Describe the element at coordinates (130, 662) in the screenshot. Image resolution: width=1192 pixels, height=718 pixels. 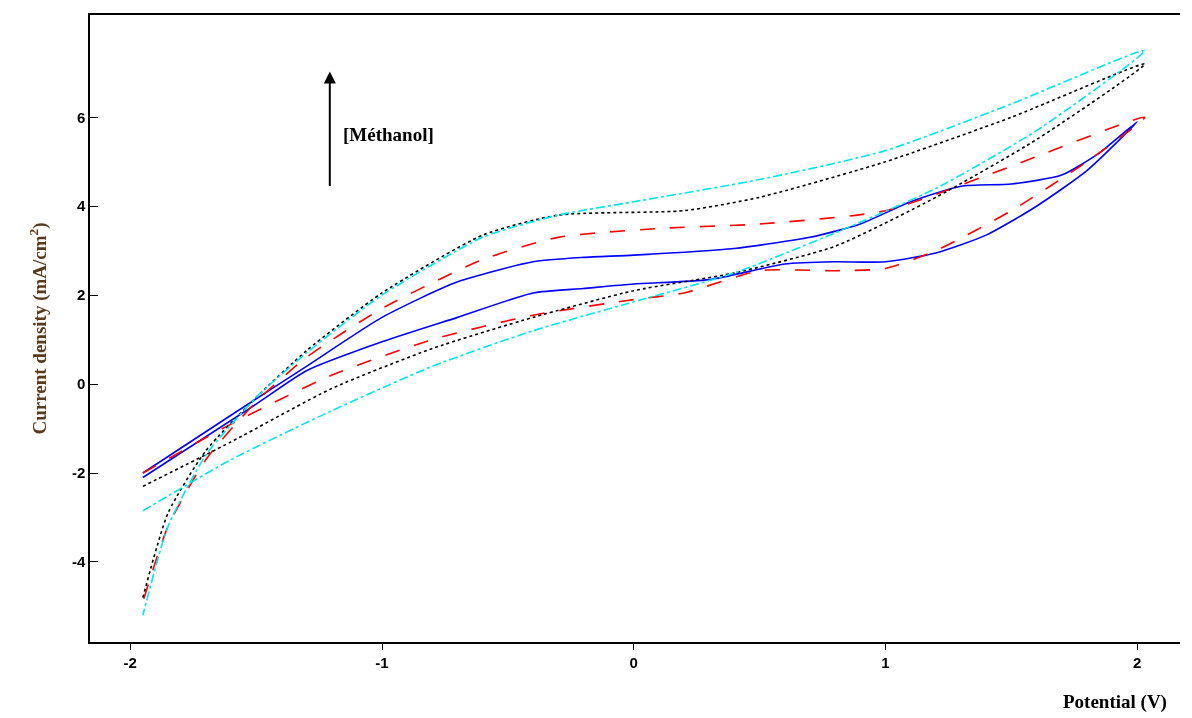
I see `x-tick-label: -2` at that location.